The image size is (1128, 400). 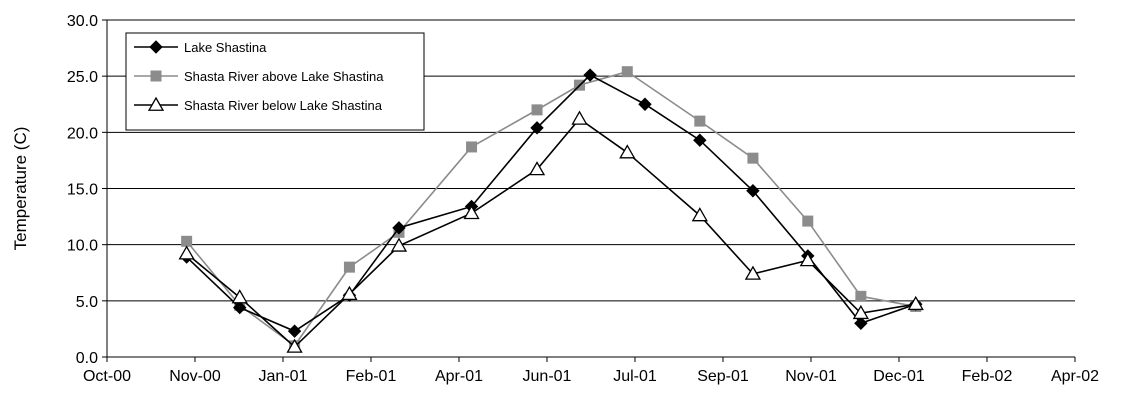 What do you see at coordinates (87, 302) in the screenshot?
I see `y-tick-label: 5.0` at bounding box center [87, 302].